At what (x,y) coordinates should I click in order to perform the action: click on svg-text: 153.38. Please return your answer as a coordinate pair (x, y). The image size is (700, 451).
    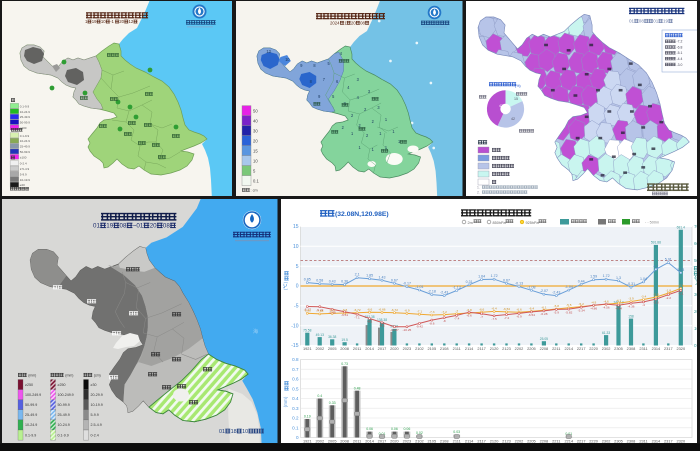
    Looking at the image, I should click on (370, 317).